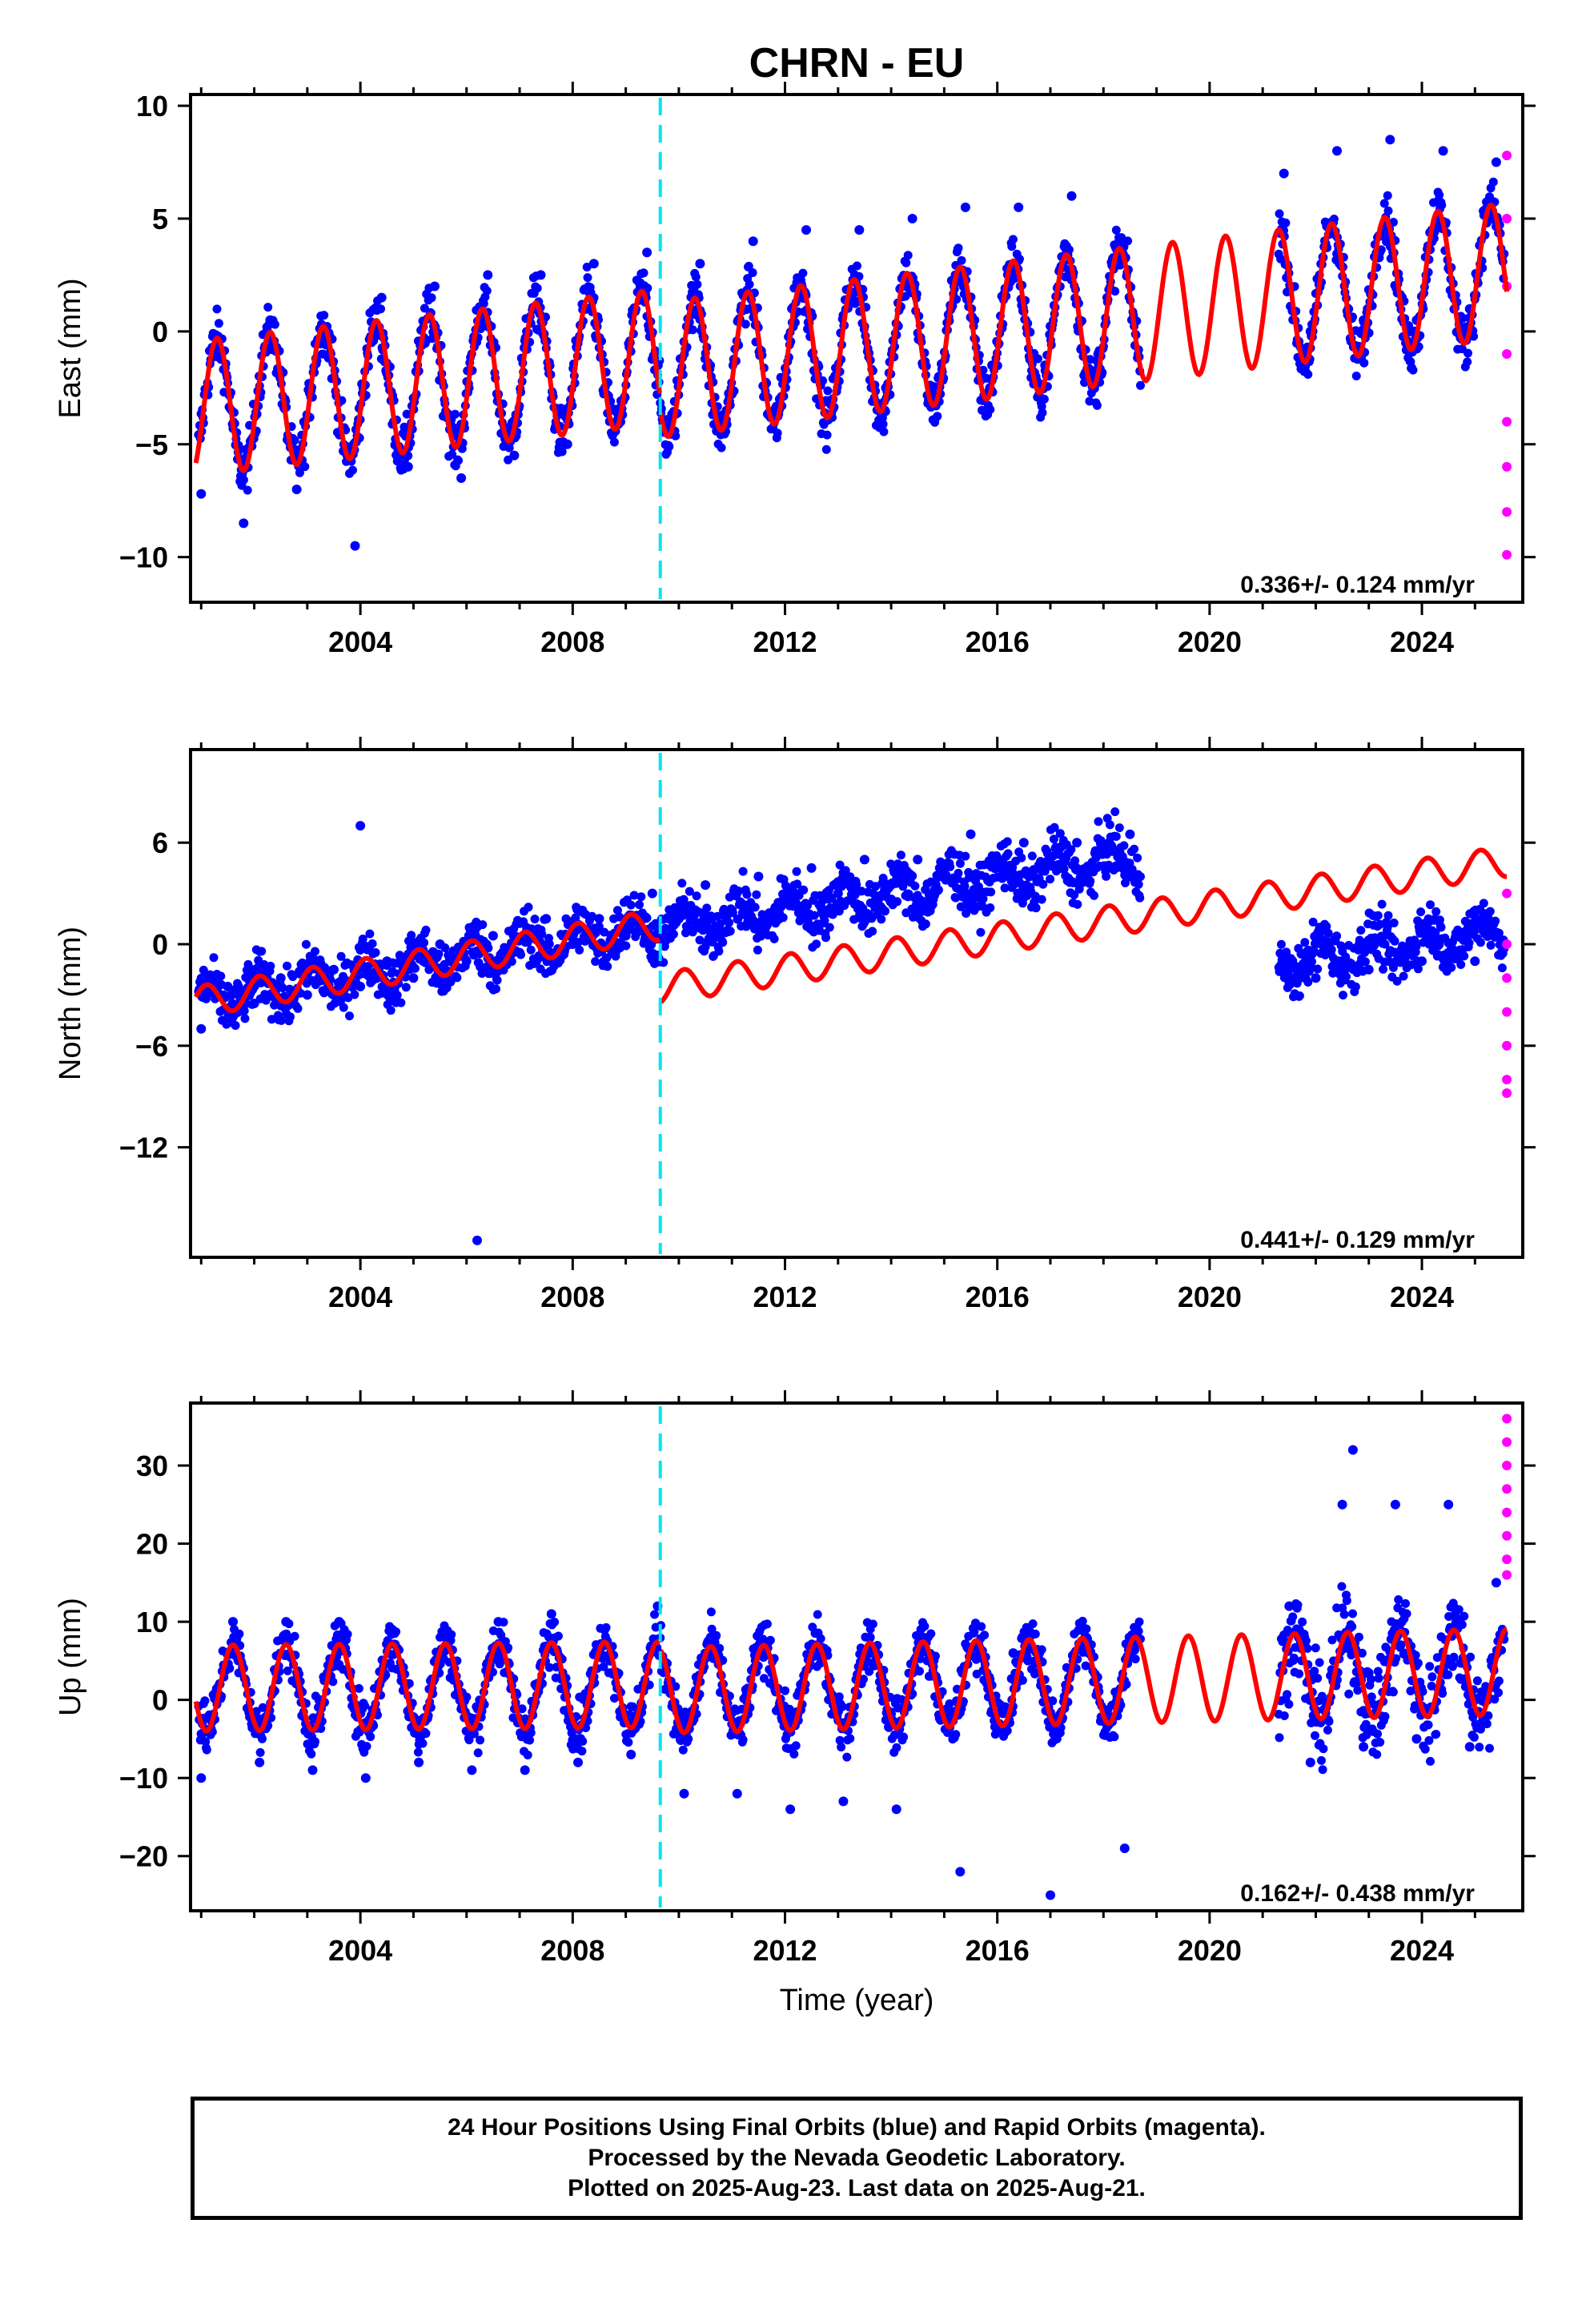 The width and height of the screenshot is (1582, 2324). Describe the element at coordinates (70, 1003) in the screenshot. I see `north-ylabel: North (mm)` at that location.